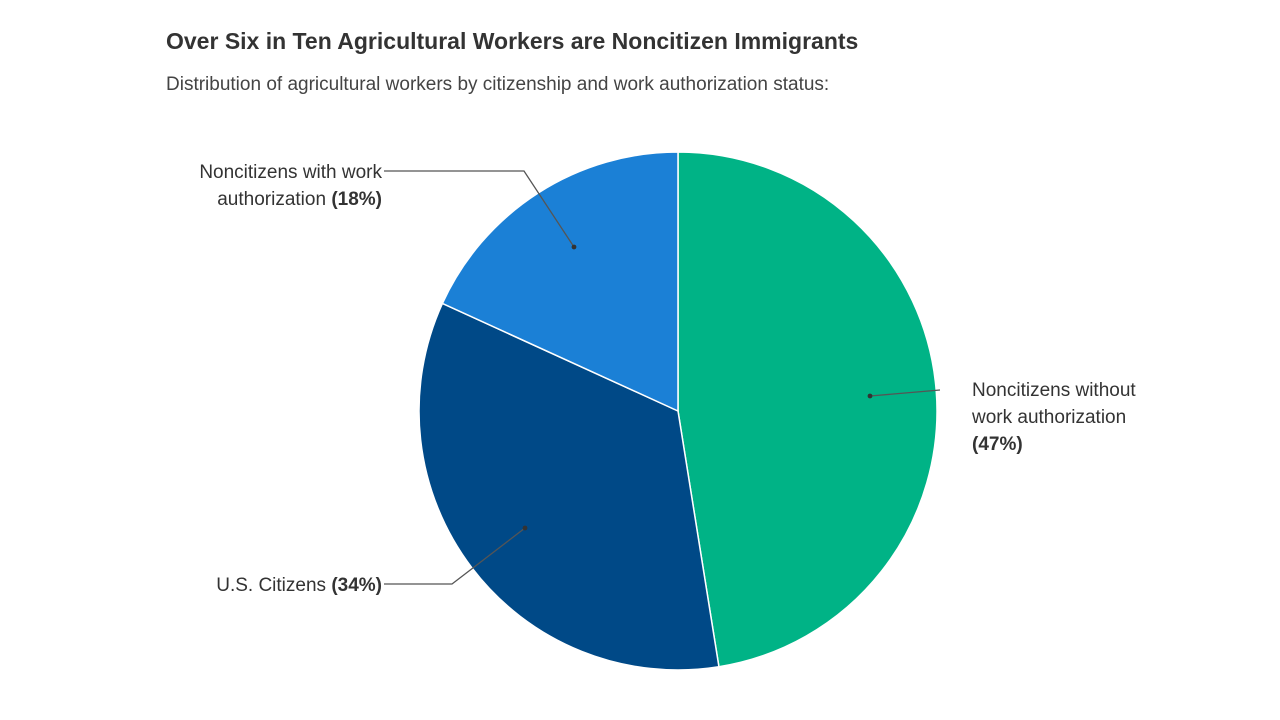 The height and width of the screenshot is (720, 1280). Describe the element at coordinates (356, 199) in the screenshot. I see `slice-percent-3: (18%)` at that location.